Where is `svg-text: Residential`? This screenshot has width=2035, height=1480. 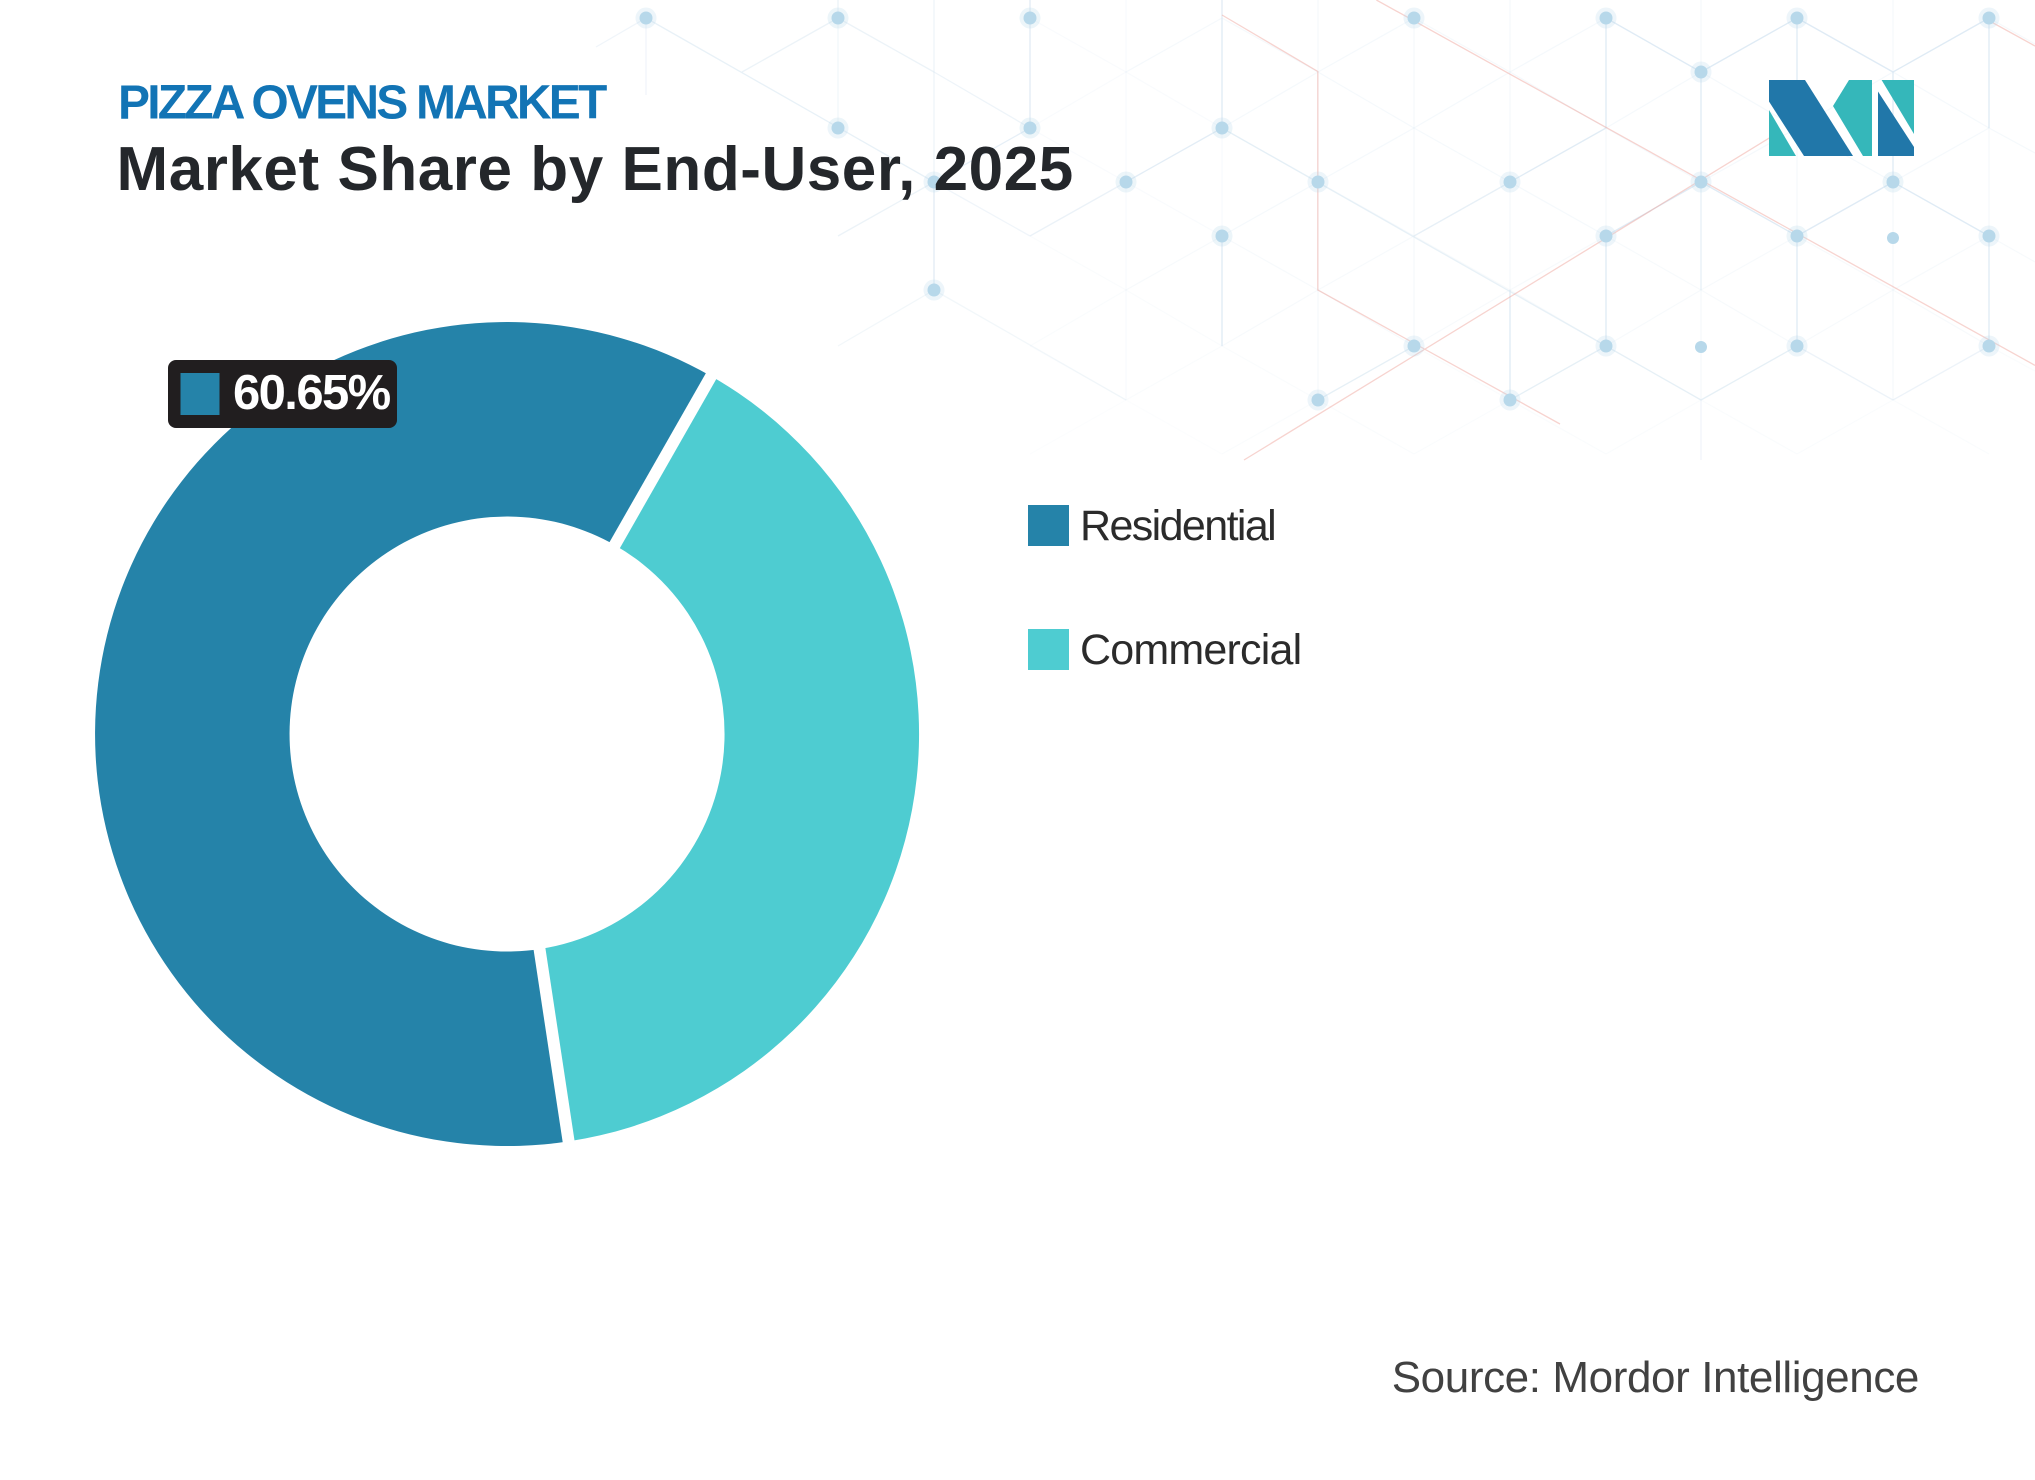 svg-text: Residential is located at coordinates (1177, 526).